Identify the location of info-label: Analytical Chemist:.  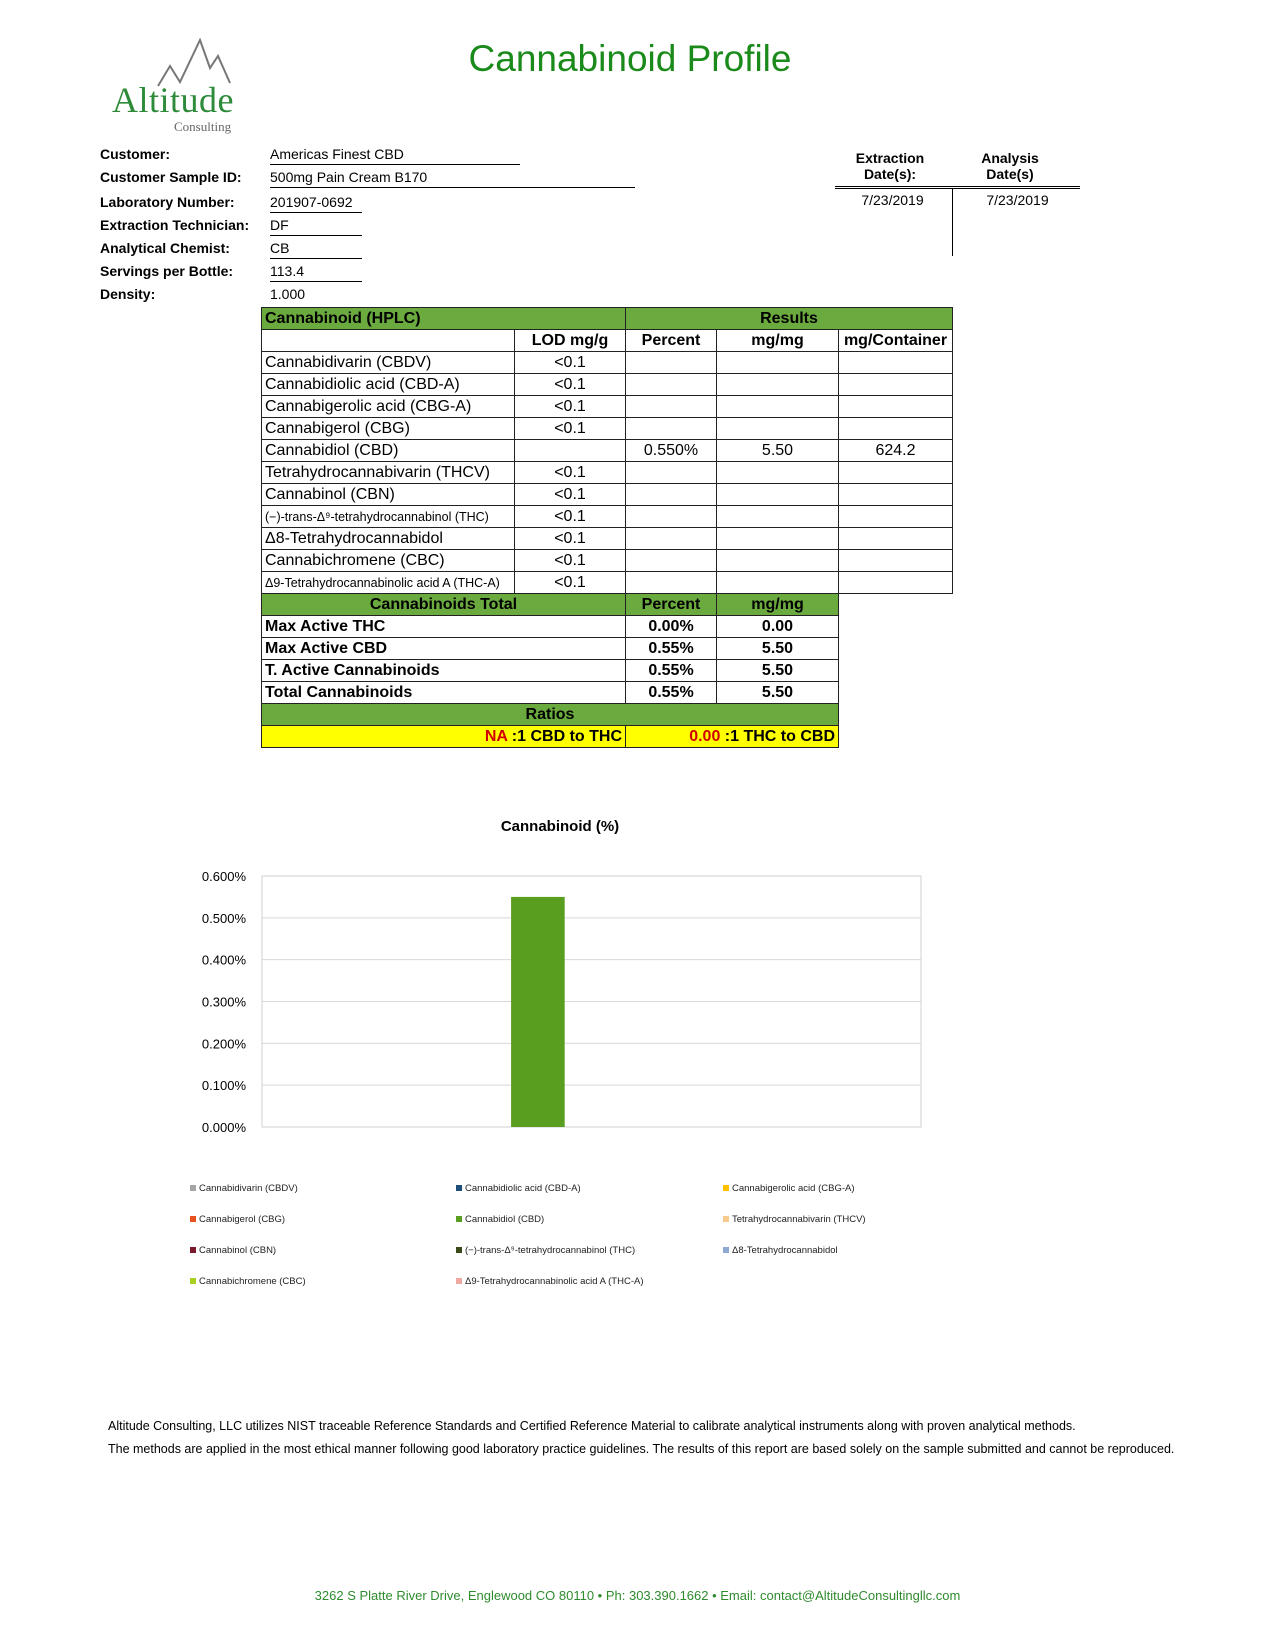
(165, 248).